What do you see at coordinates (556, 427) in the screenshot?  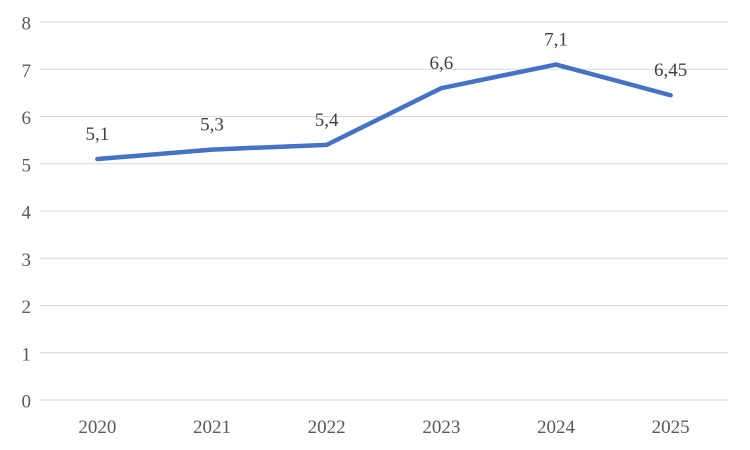 I see `x-tick-label: 2024` at bounding box center [556, 427].